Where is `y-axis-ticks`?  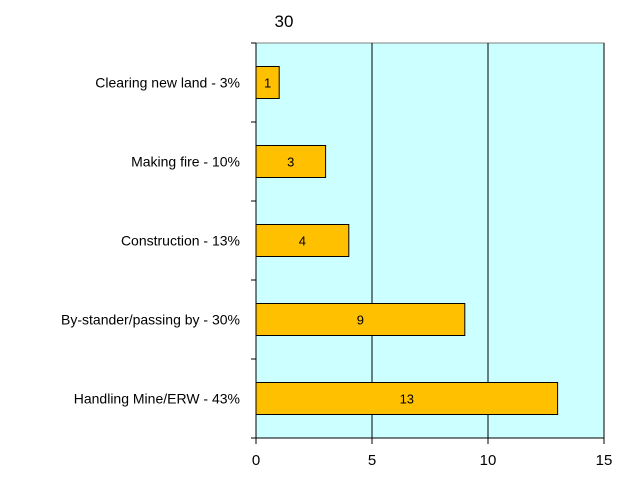 y-axis-ticks is located at coordinates (253, 240).